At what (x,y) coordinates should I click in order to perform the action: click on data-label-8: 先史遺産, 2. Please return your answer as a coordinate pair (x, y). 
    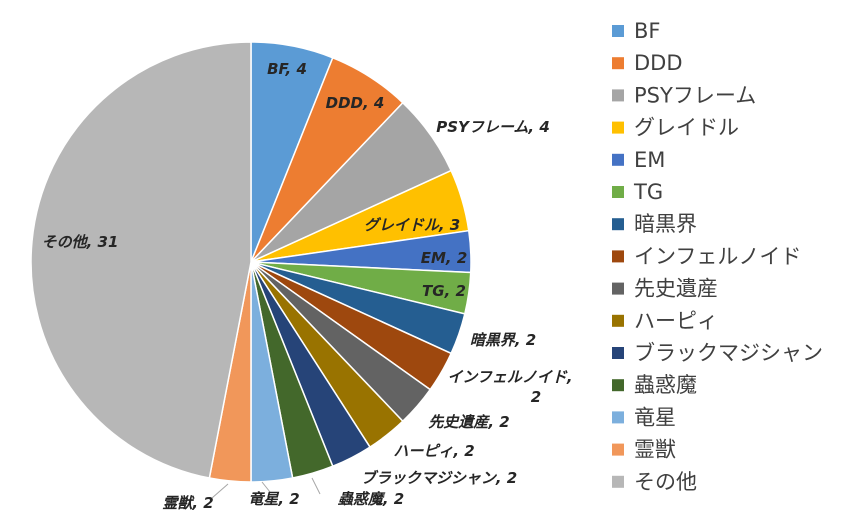
    Looking at the image, I should click on (468, 422).